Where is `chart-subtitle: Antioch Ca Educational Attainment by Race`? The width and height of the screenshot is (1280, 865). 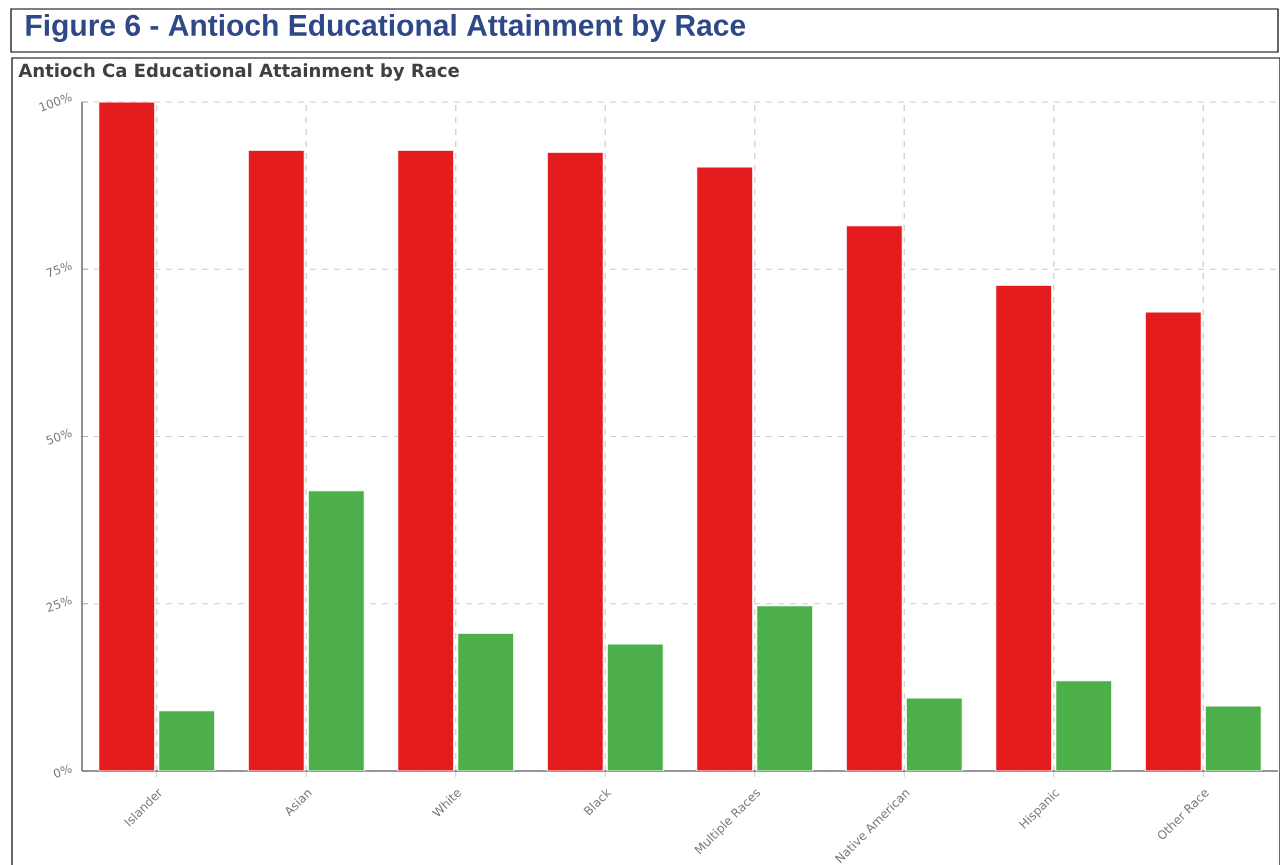 chart-subtitle: Antioch Ca Educational Attainment by Race is located at coordinates (238, 72).